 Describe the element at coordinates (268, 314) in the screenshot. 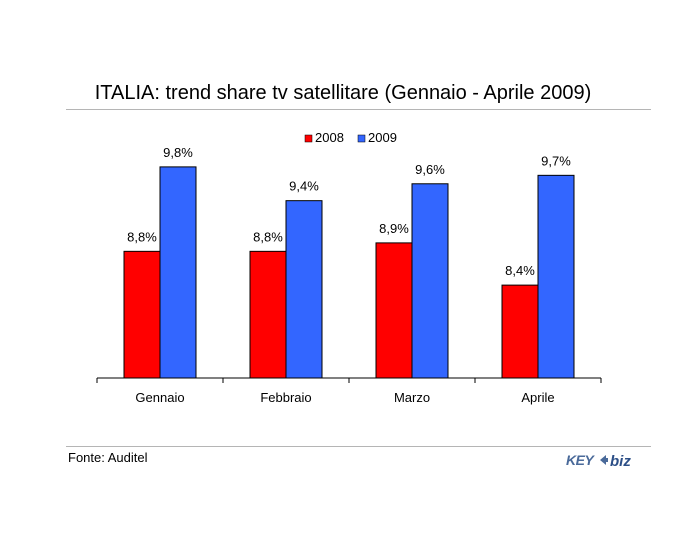

I see `bar-2008-febbraio` at that location.